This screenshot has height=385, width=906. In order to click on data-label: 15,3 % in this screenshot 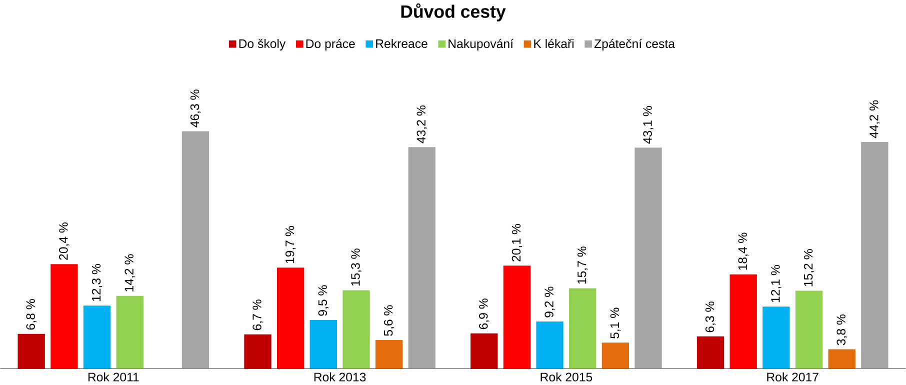, I will do `click(356, 267)`.